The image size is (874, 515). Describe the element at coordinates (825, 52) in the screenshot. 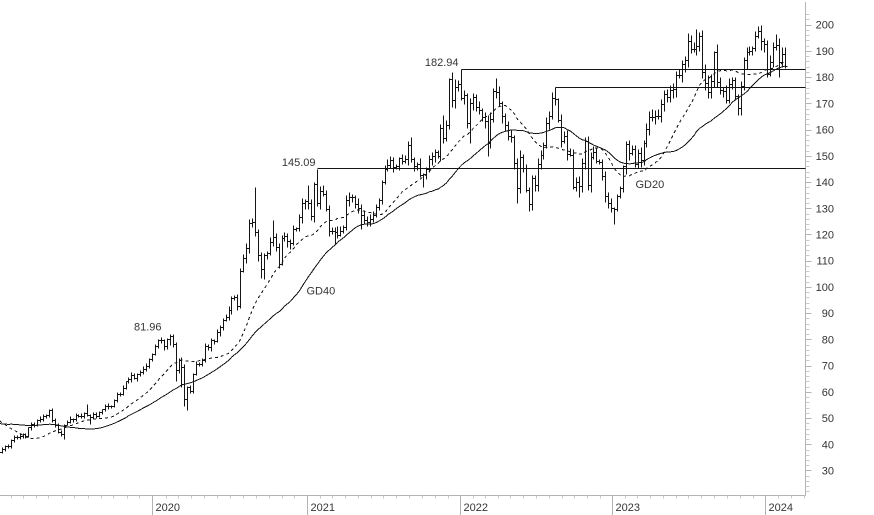

I see `svg-text: 190` at that location.